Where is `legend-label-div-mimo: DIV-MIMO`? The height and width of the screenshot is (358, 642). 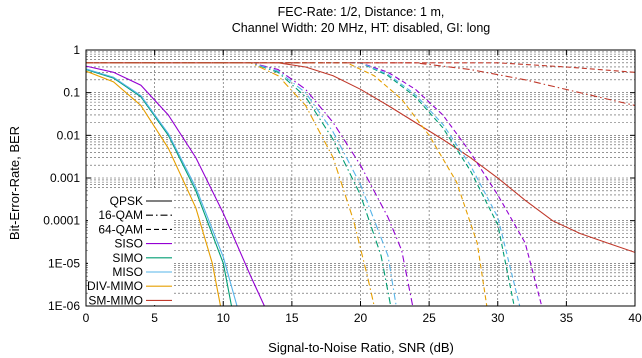 legend-label-div-mimo: DIV-MIMO is located at coordinates (115, 286).